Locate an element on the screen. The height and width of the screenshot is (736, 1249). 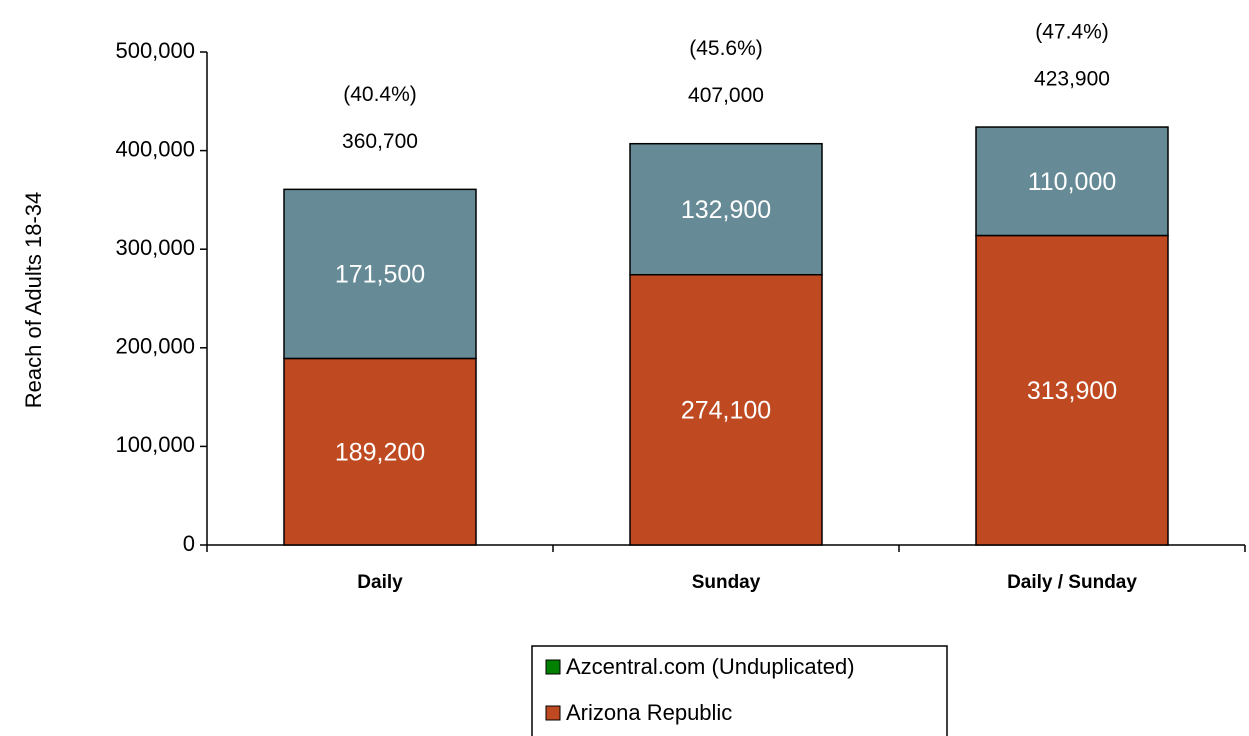
total-label: 360,700 is located at coordinates (380, 141).